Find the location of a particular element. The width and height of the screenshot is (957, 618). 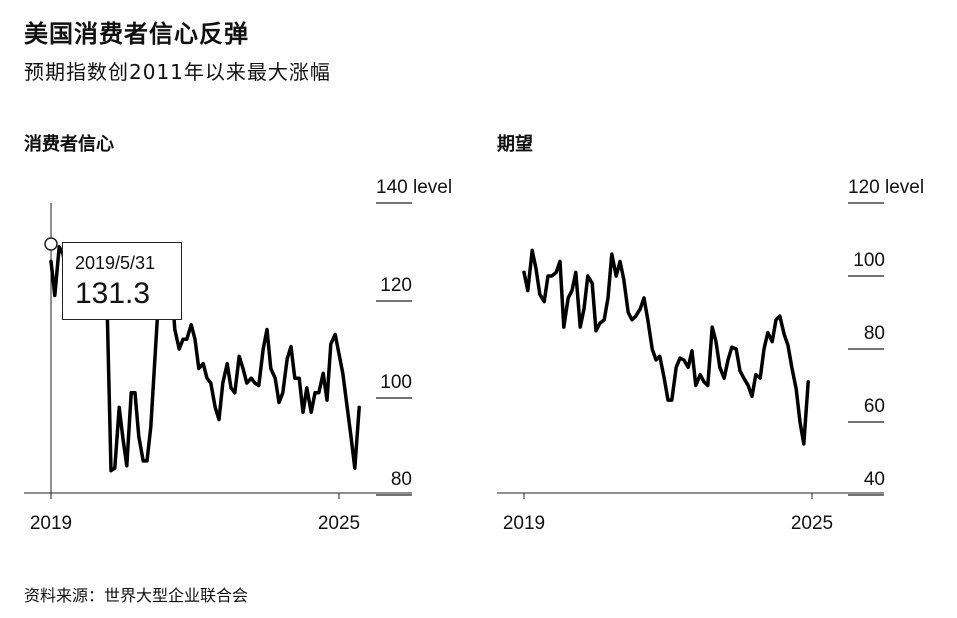

panel-title-expectations: 期望 is located at coordinates (515, 144).